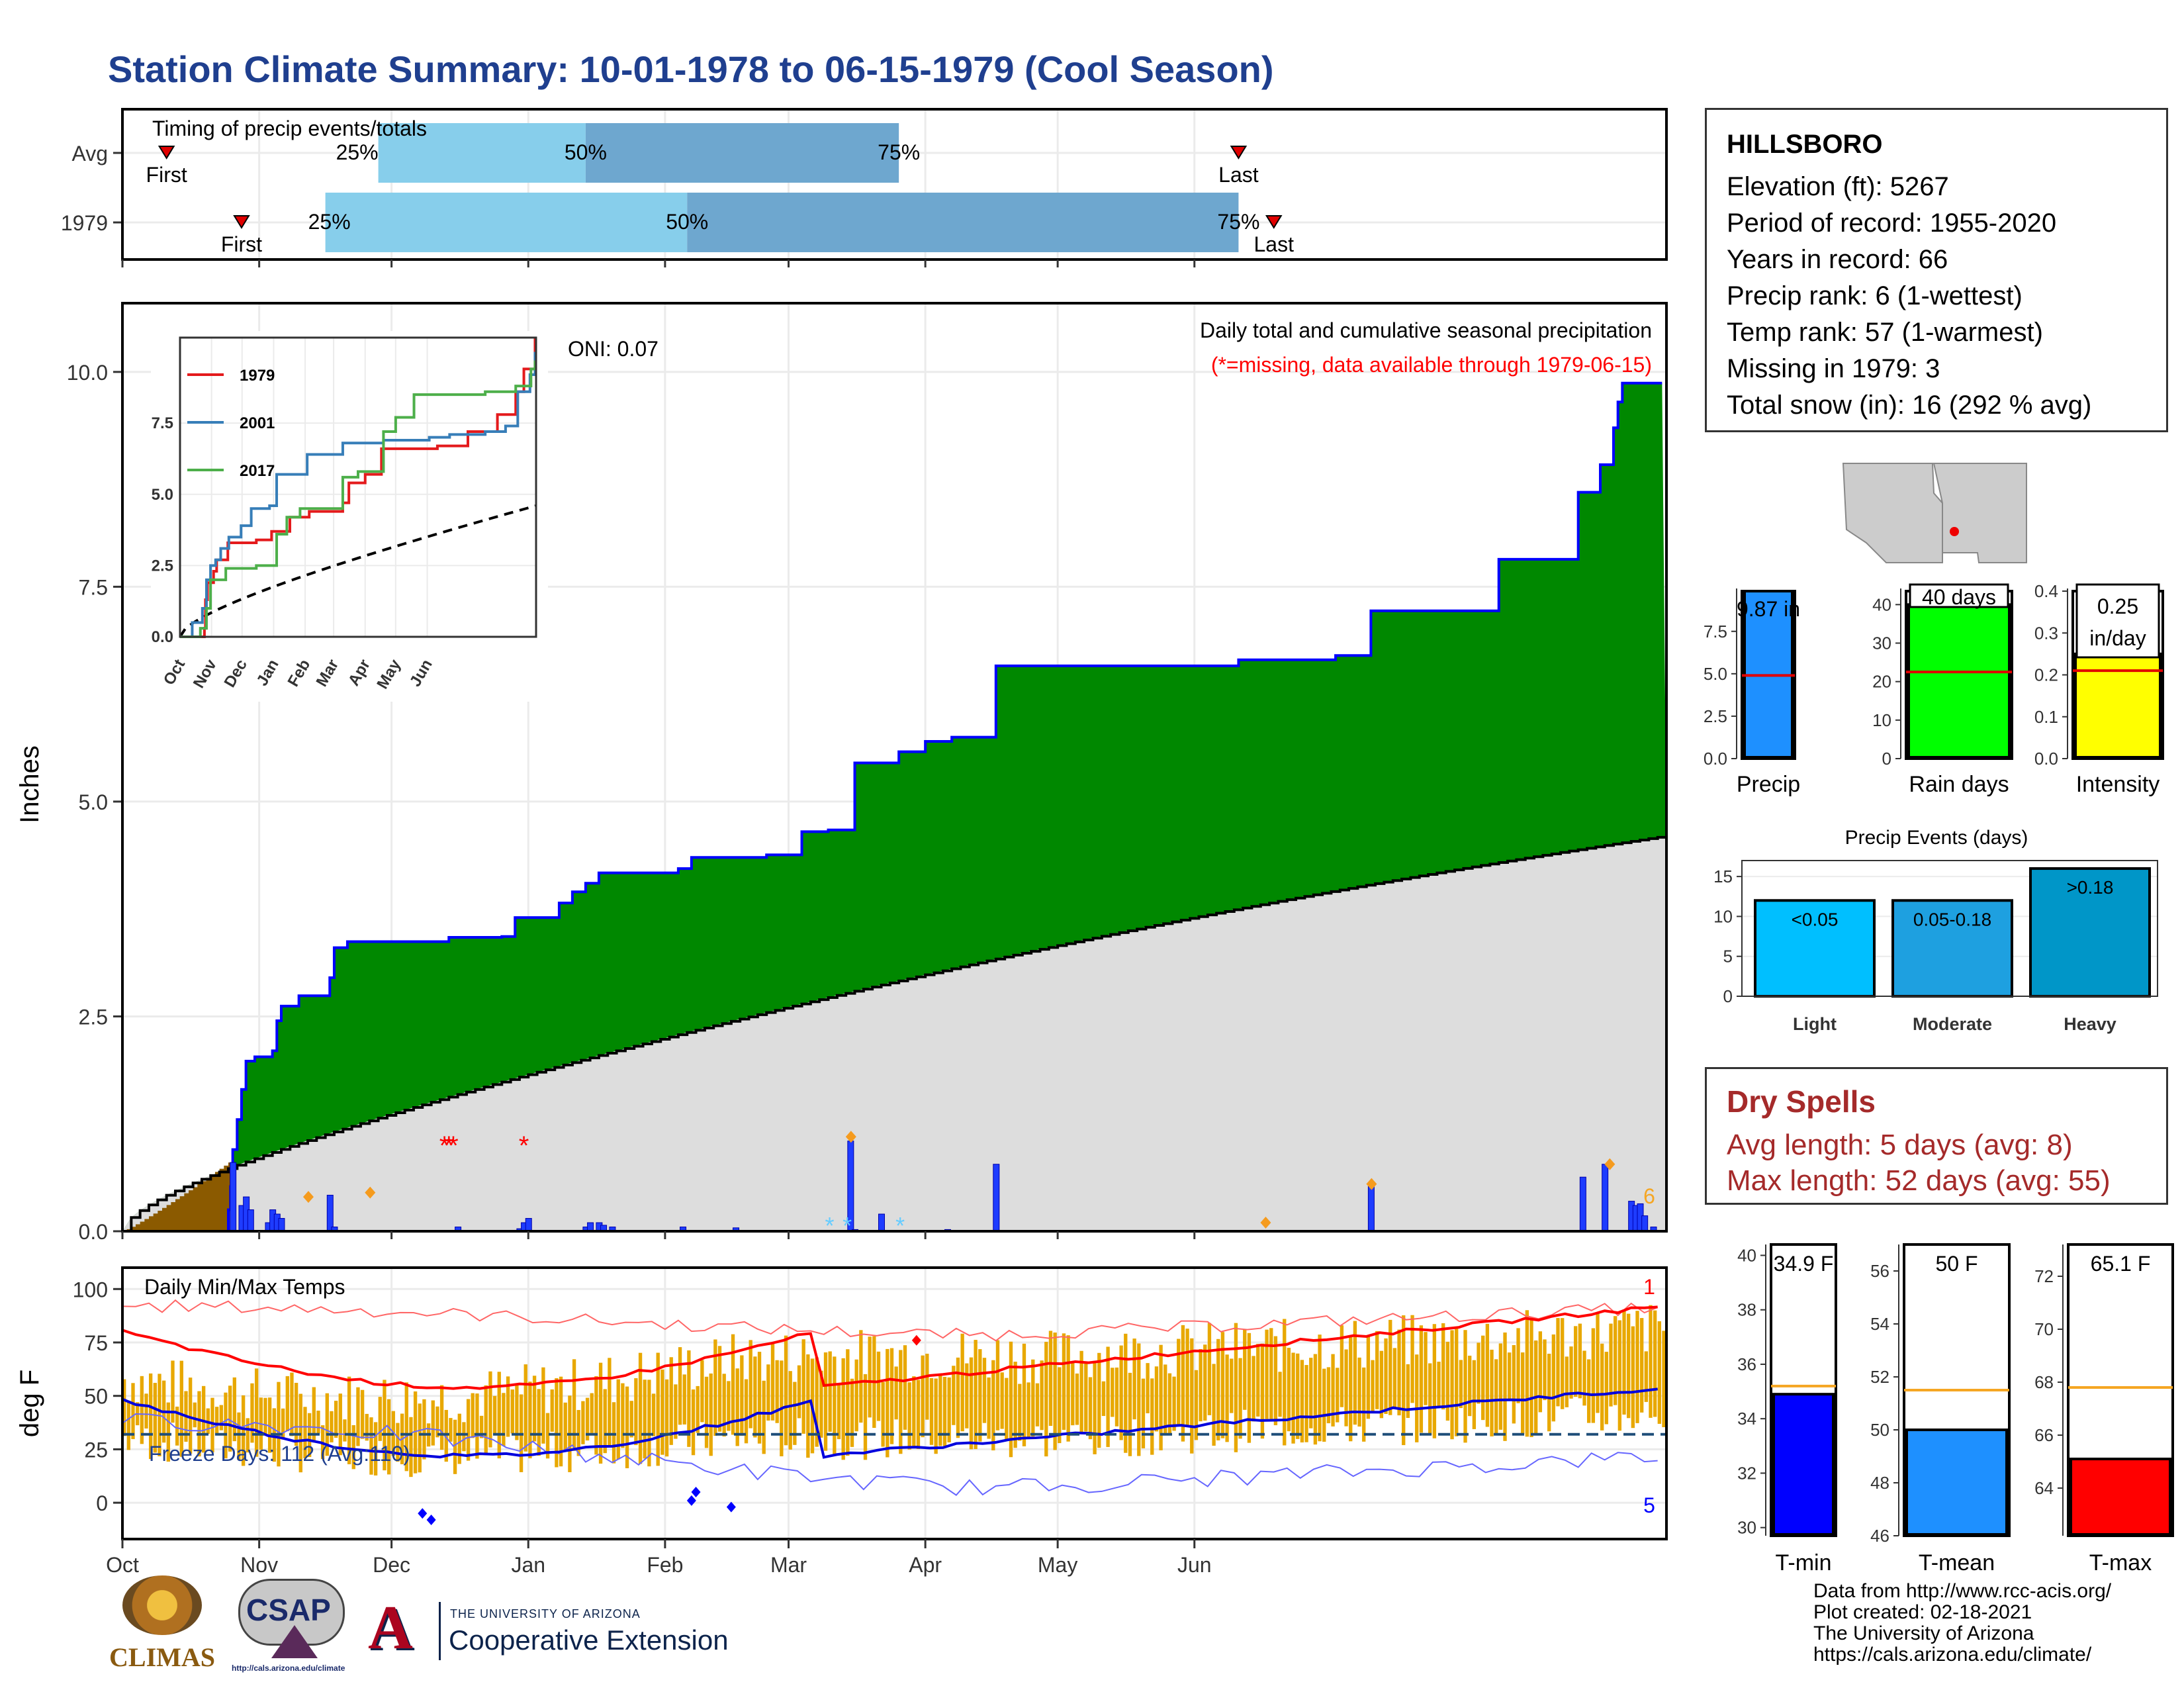 The image size is (2184, 1688). I want to click on snow-count-label: 6, so click(1649, 1196).